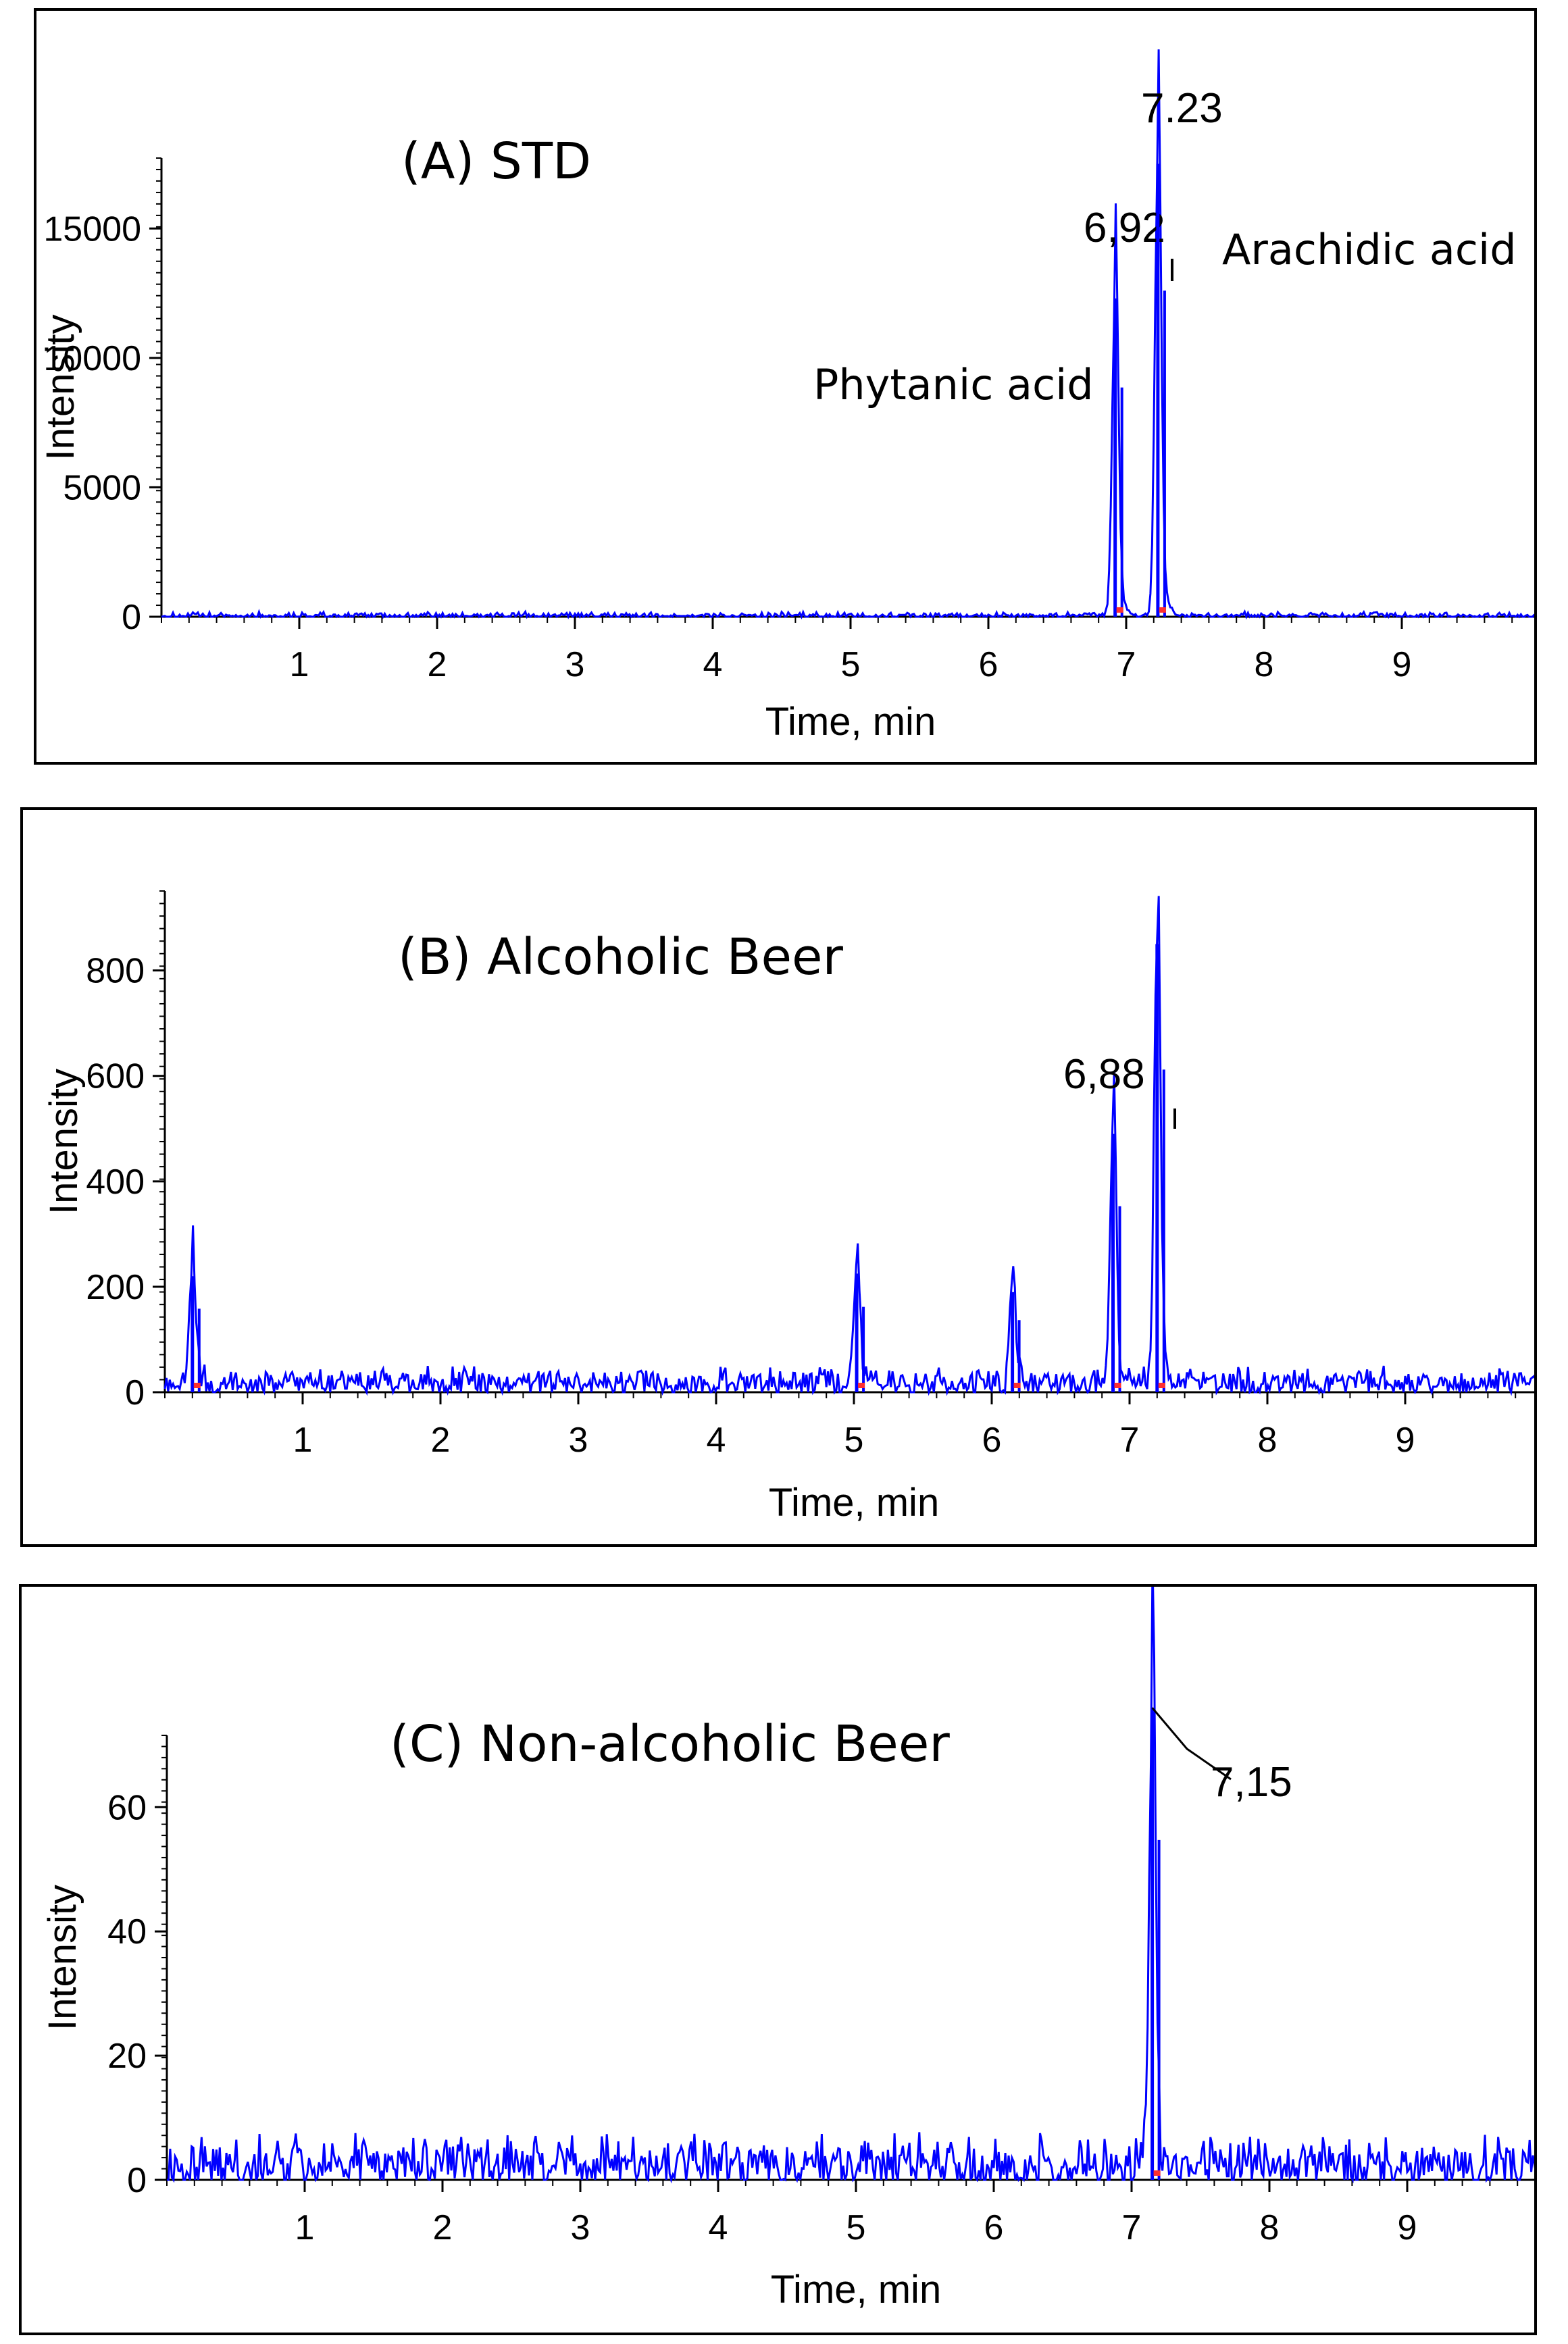 This screenshot has width=1568, height=2344. Describe the element at coordinates (127, 2056) in the screenshot. I see `y-tick-label: 20` at that location.